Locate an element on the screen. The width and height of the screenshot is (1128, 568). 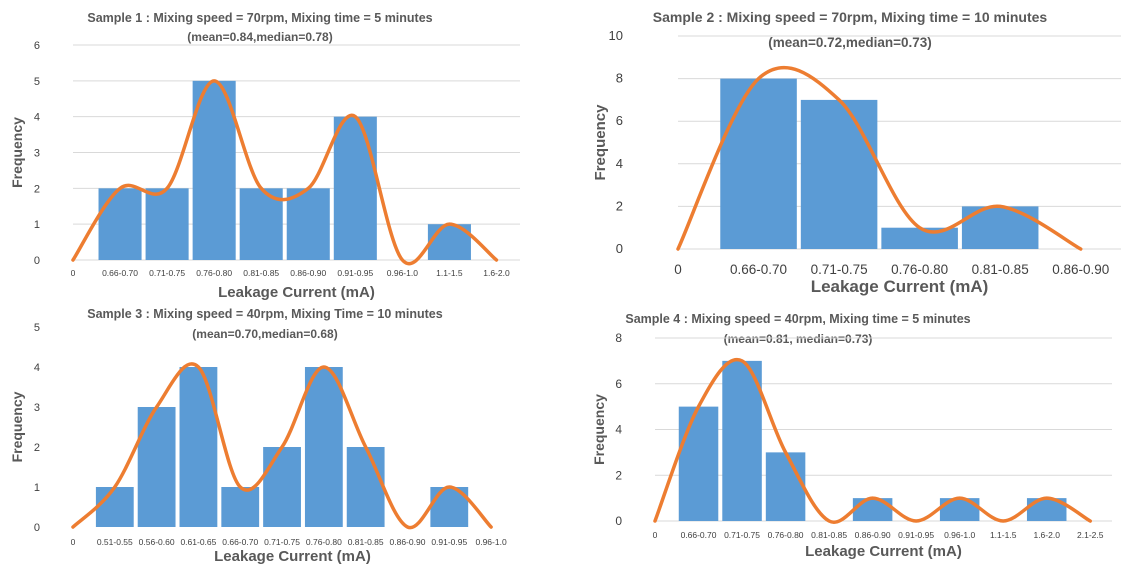
chart-subtitle: (mean=0.70,median=0.68) is located at coordinates (264, 334).